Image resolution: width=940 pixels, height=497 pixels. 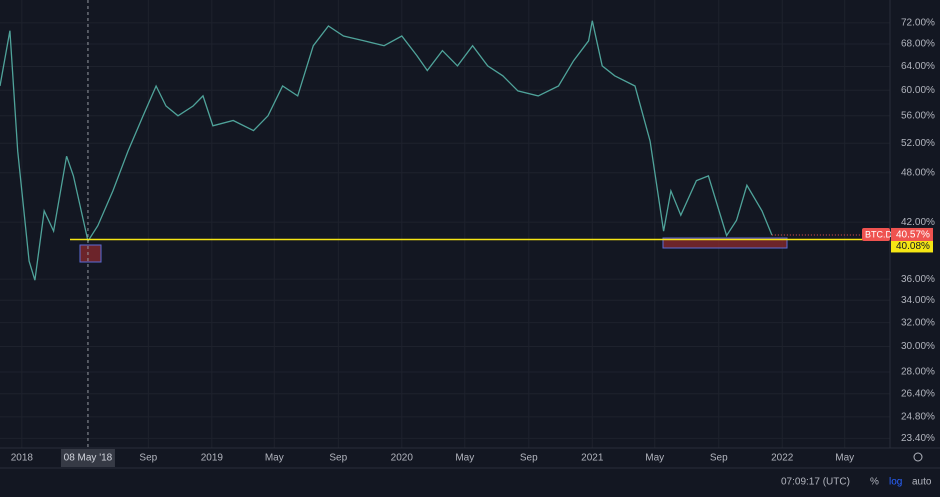 What do you see at coordinates (782, 458) in the screenshot?
I see `x-tick-label: 2022` at bounding box center [782, 458].